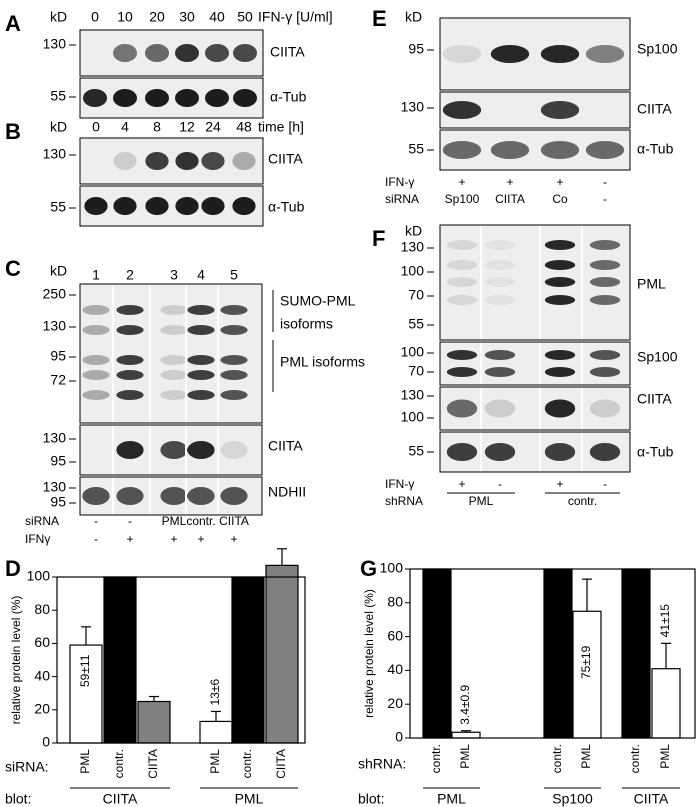 This screenshot has height=807, width=700. Describe the element at coordinates (413, 271) in the screenshot. I see `marker-label: 100` at that location.